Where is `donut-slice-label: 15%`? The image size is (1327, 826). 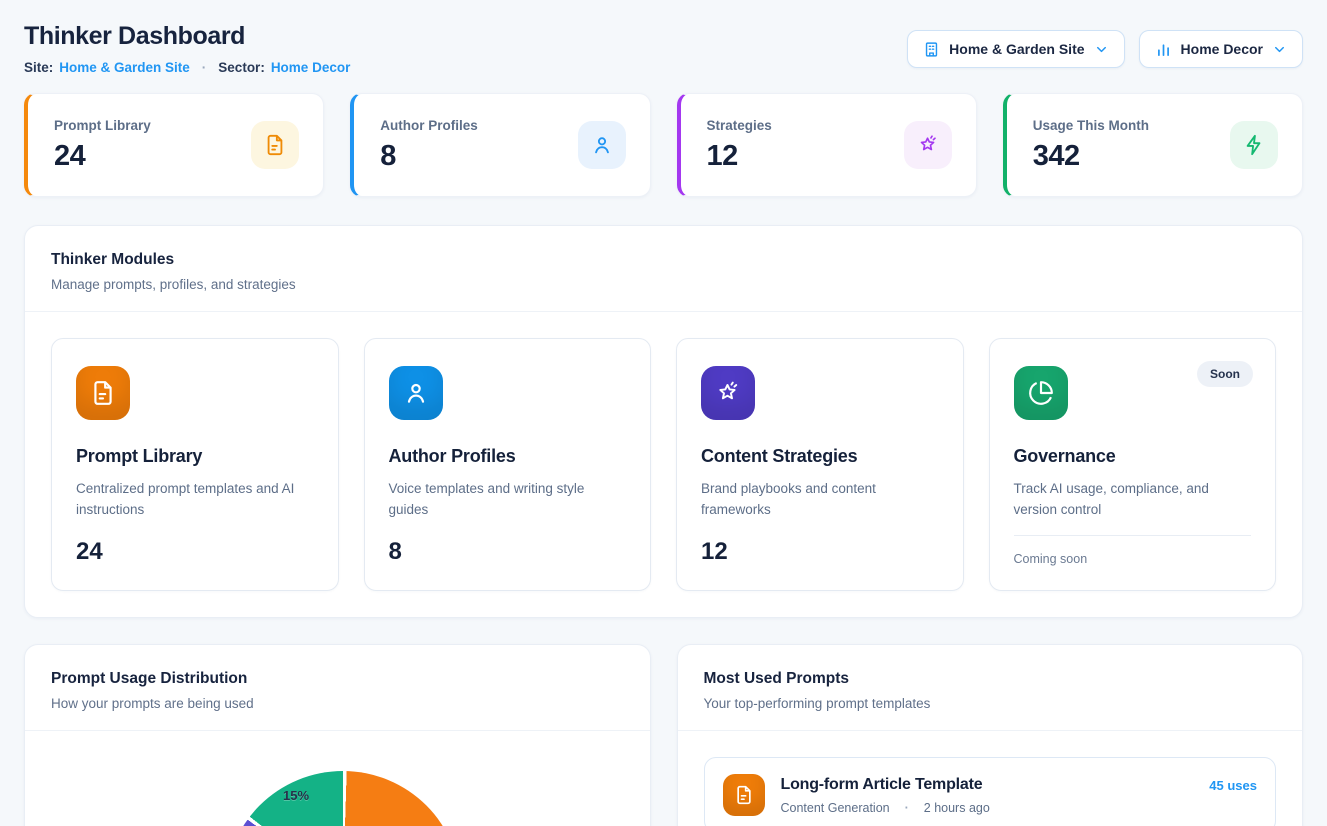
donut-slice-label: 15% is located at coordinates (296, 795).